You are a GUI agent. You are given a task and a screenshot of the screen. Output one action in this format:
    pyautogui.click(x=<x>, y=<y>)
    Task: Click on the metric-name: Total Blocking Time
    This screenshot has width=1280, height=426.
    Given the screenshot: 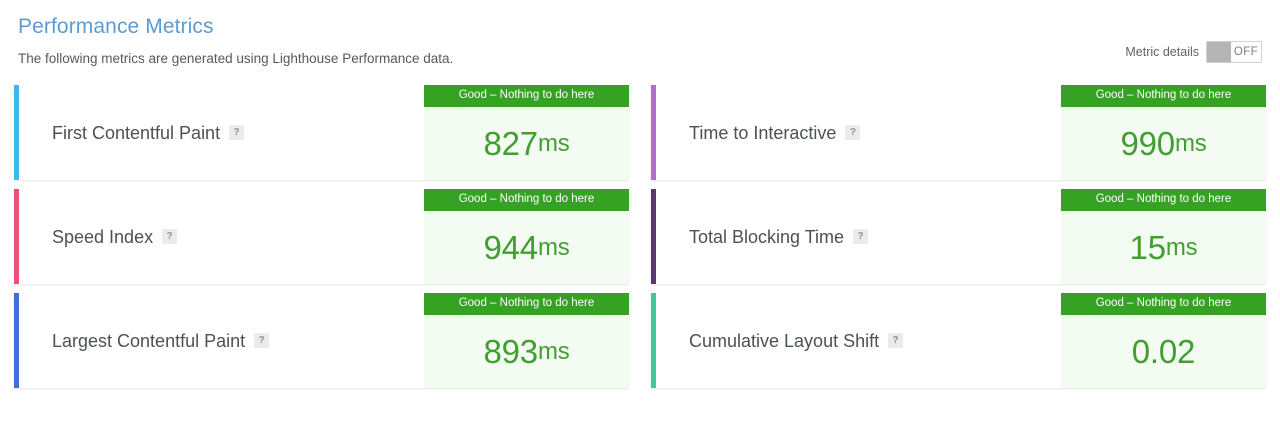 What is the action you would take?
    pyautogui.click(x=767, y=236)
    